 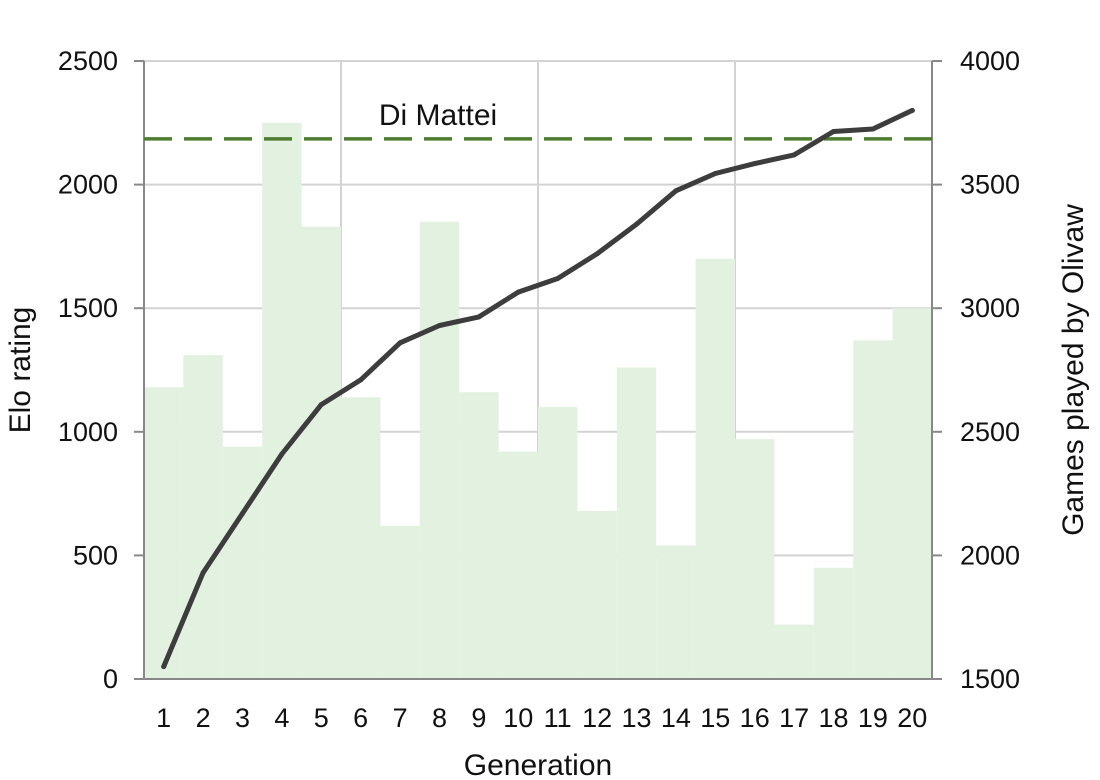 I want to click on x-tick-label: 3, so click(x=242, y=718).